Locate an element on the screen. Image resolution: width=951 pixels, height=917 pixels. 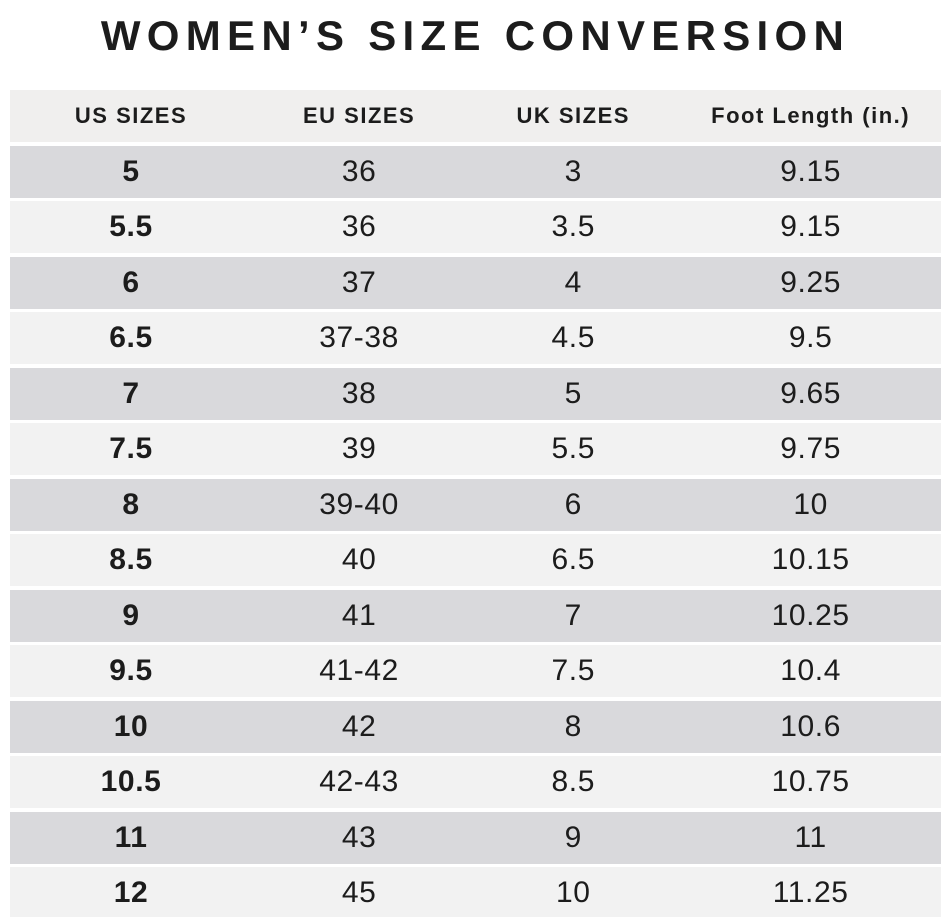
column-header-foot-length: Foot Length (in.) is located at coordinates (811, 115).